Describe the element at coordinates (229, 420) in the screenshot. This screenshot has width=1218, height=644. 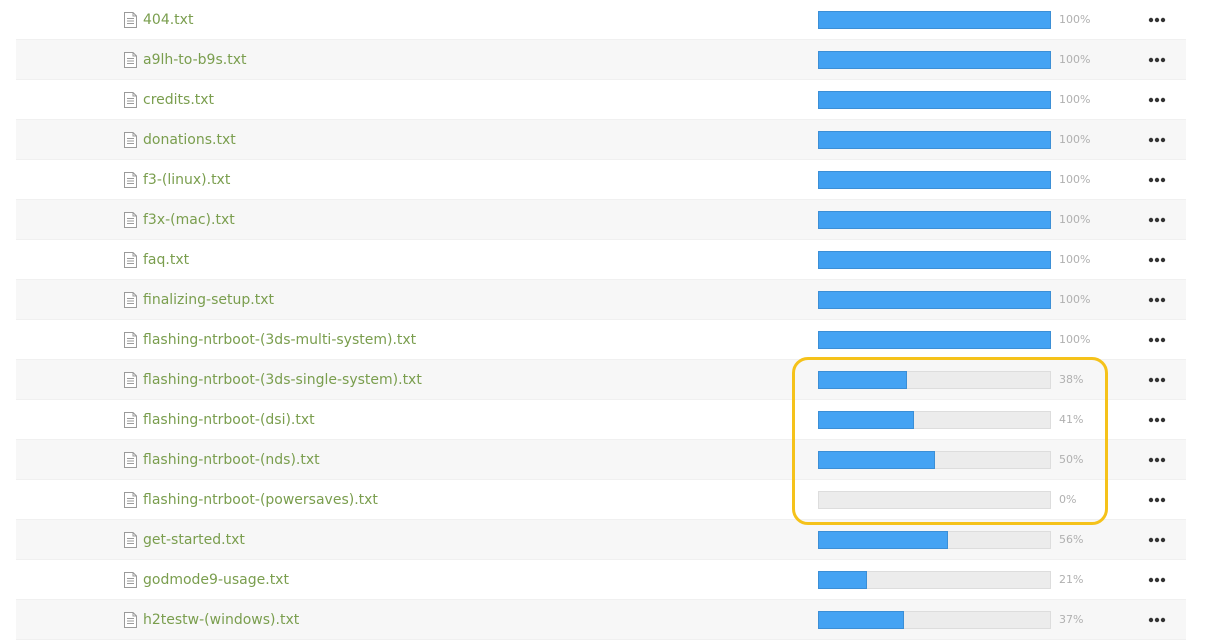
I see `file-name-link: flashing-ntrboot-(dsi).txt` at that location.